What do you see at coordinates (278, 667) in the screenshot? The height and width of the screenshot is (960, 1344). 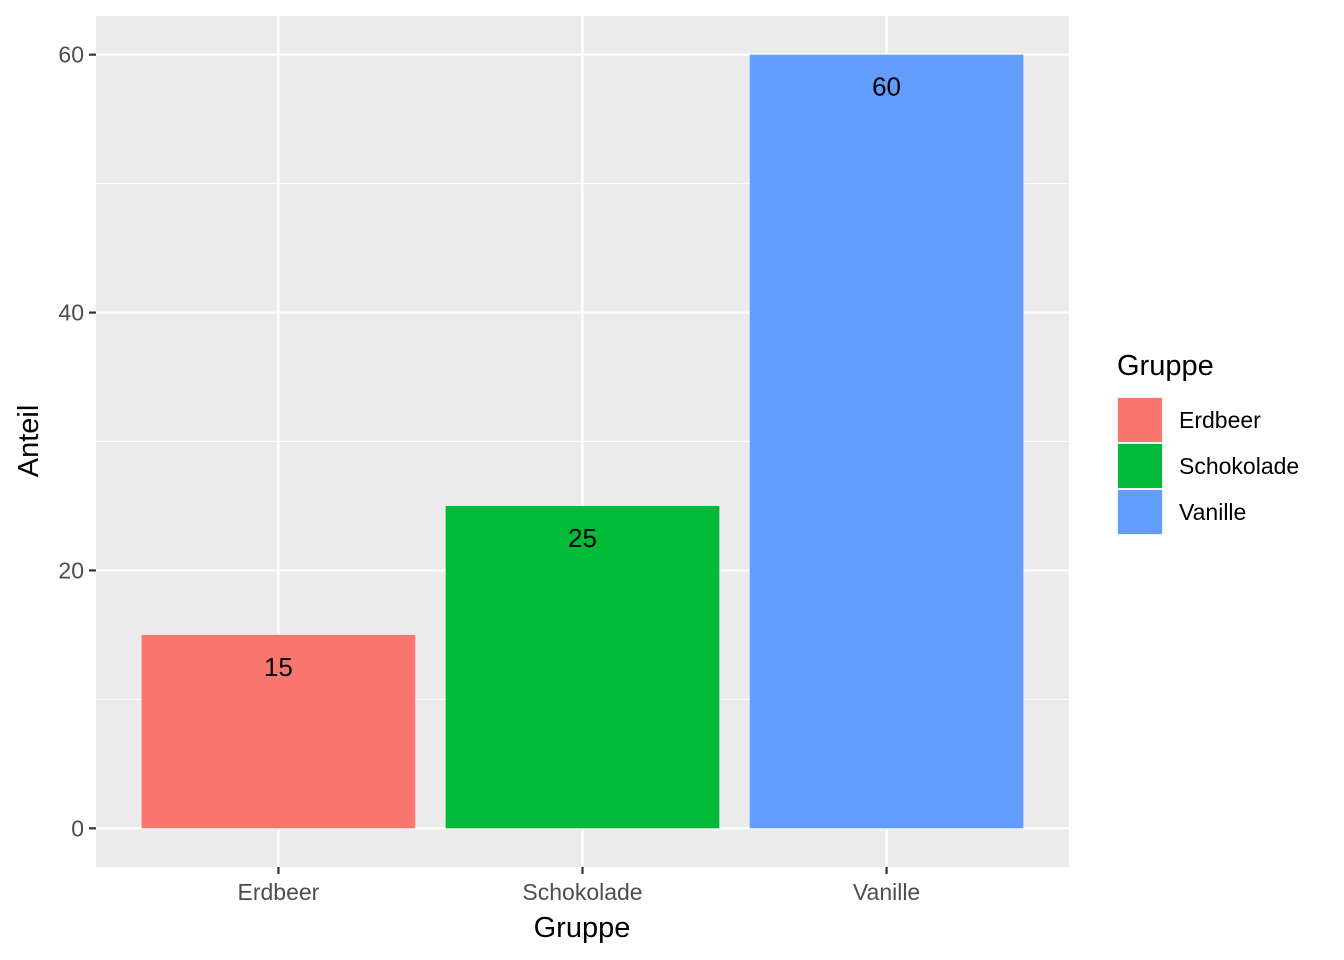 I see `data-label-erdbeer: 15` at bounding box center [278, 667].